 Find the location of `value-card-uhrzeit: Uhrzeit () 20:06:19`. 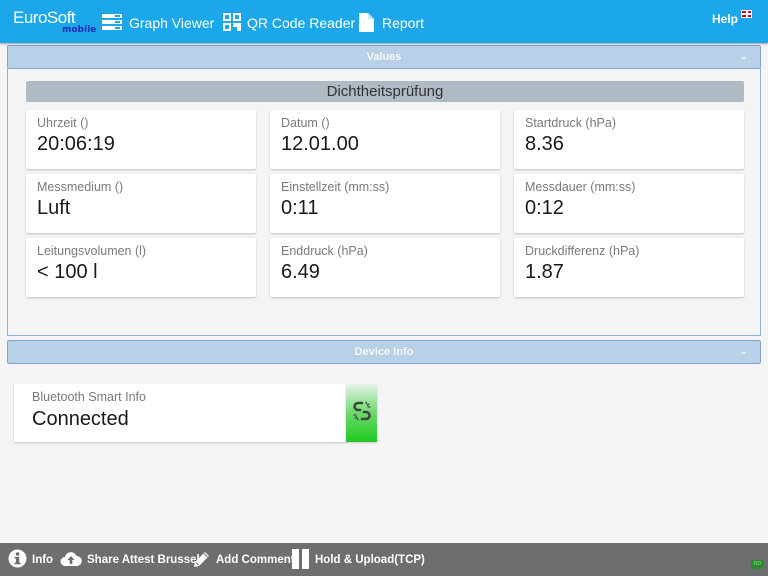

value-card-uhrzeit: Uhrzeit () 20:06:19 is located at coordinates (141, 139).